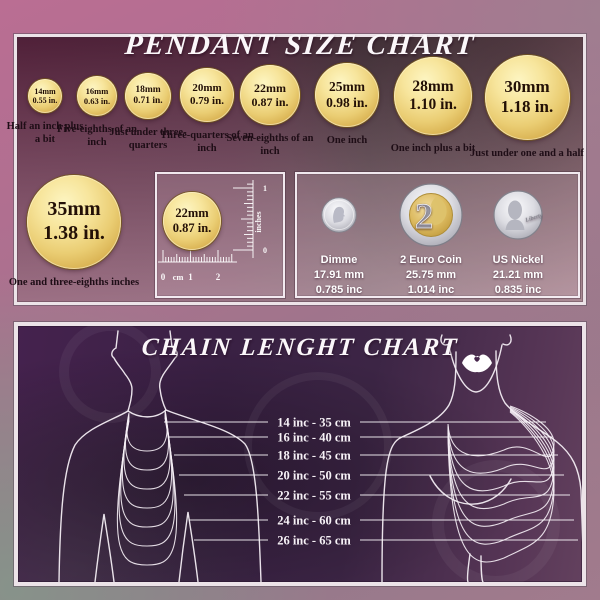 The width and height of the screenshot is (600, 600). What do you see at coordinates (533, 219) in the screenshot?
I see `nickel-engraving: Liberty` at bounding box center [533, 219].